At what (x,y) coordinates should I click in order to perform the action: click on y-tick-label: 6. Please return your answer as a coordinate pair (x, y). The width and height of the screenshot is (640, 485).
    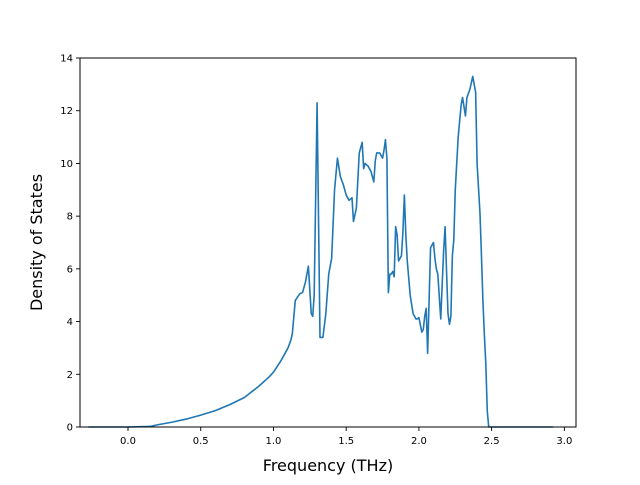
    Looking at the image, I should click on (70, 269).